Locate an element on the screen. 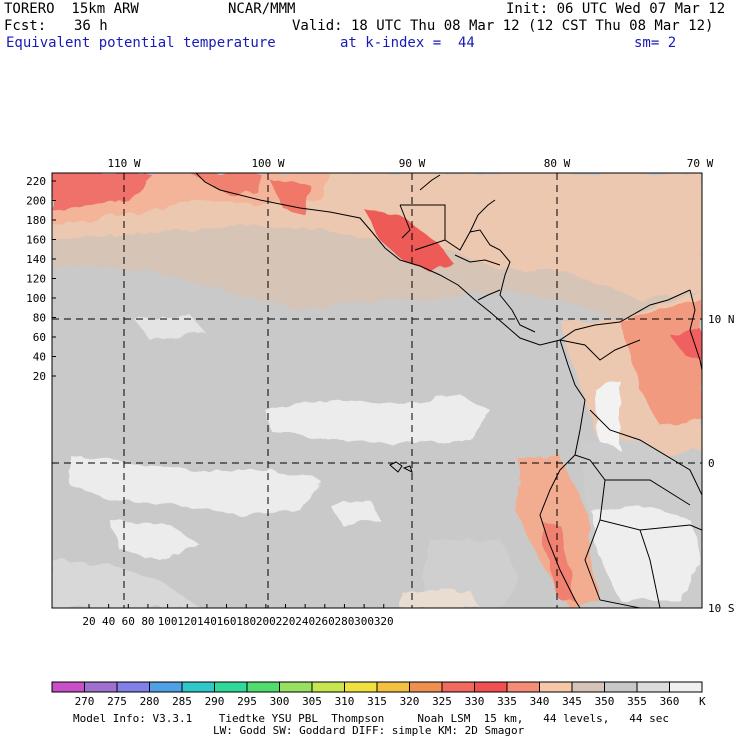 This screenshot has width=740, height=740. colorbar-label: 340 is located at coordinates (540, 701).